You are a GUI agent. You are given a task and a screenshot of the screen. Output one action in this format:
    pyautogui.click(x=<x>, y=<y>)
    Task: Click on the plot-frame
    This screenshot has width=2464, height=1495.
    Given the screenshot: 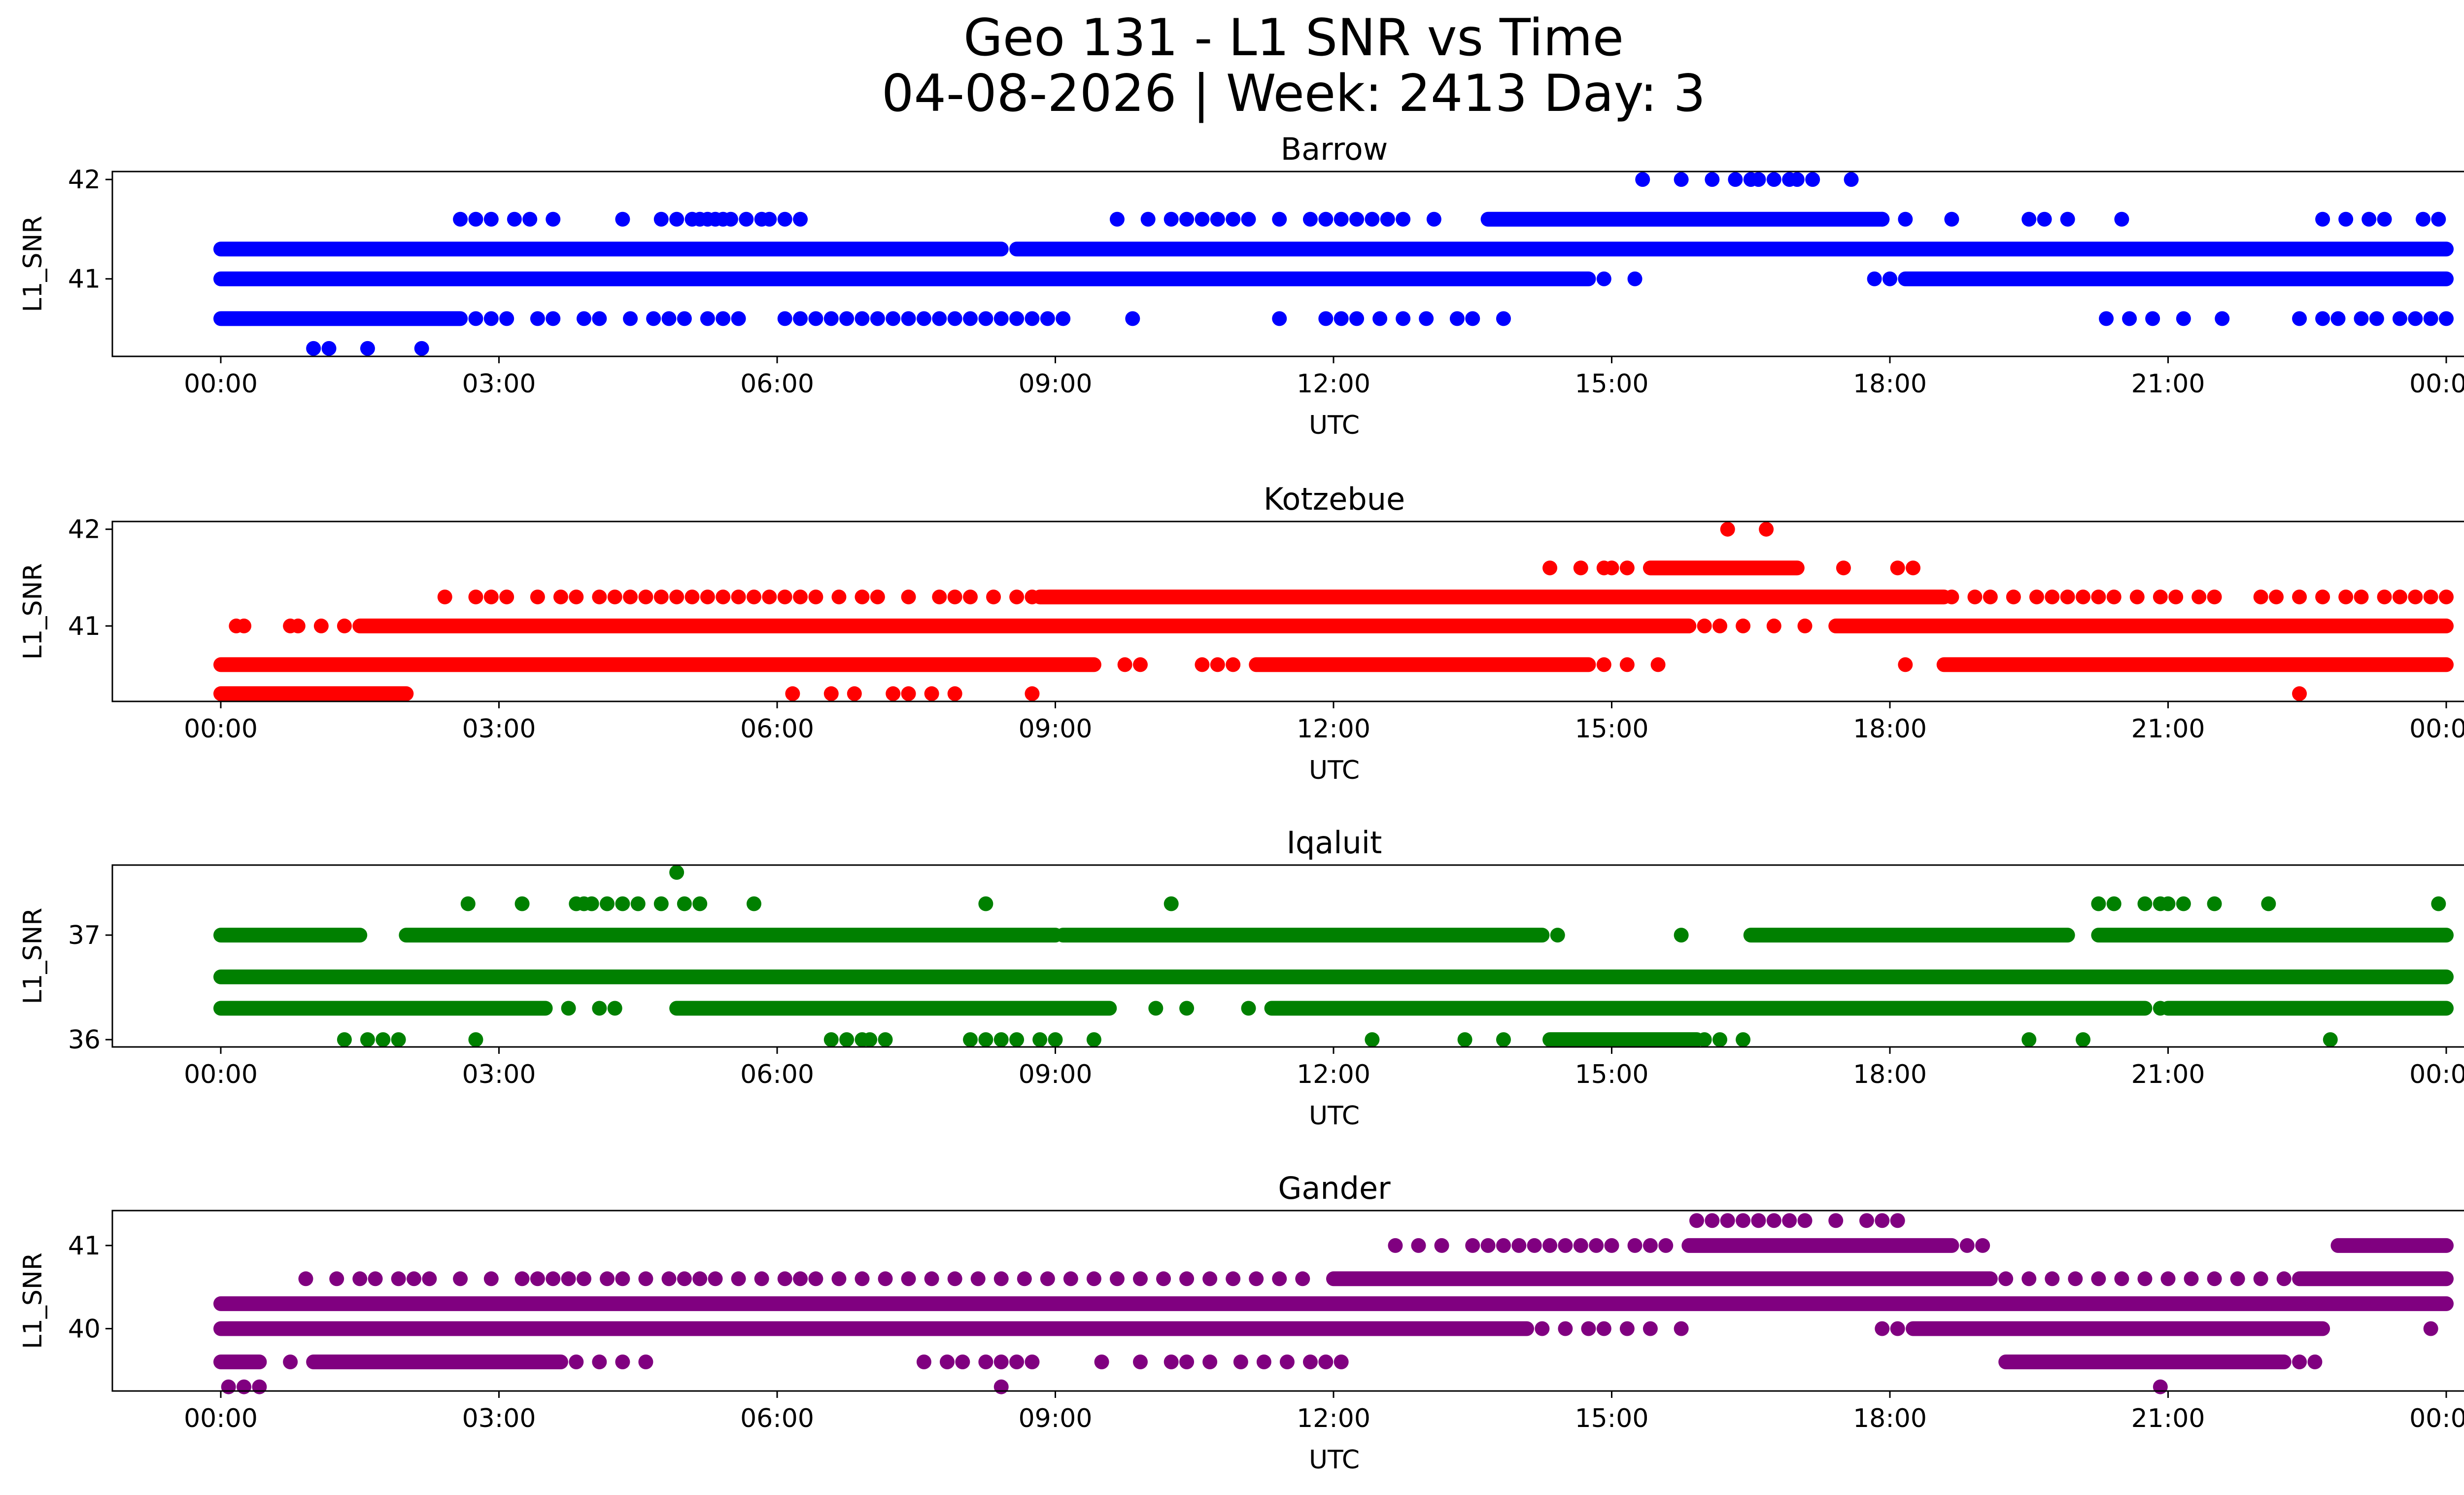 What is the action you would take?
    pyautogui.click(x=1287, y=956)
    